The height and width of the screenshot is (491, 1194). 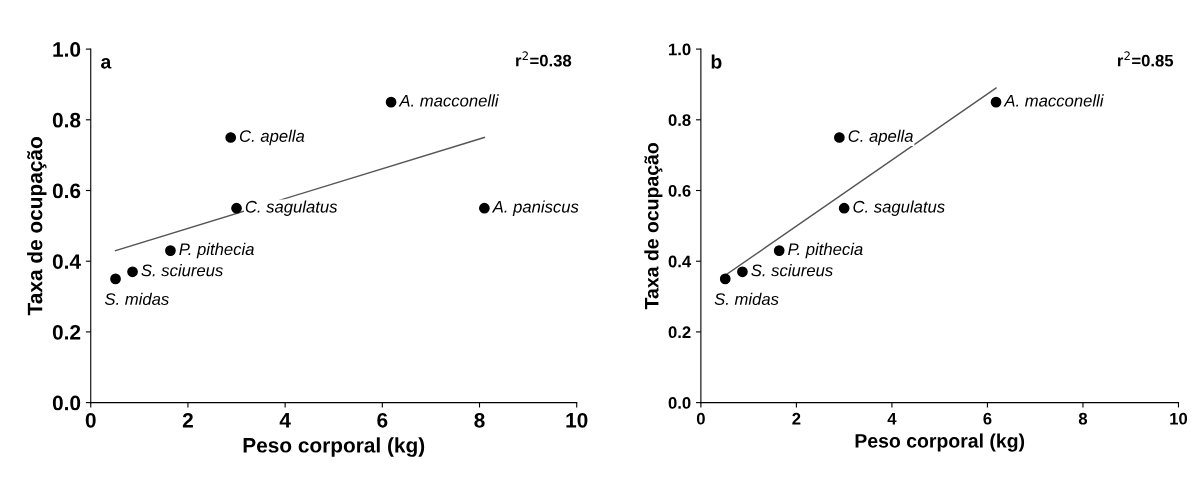 I want to click on chart-title: a, so click(x=106, y=63).